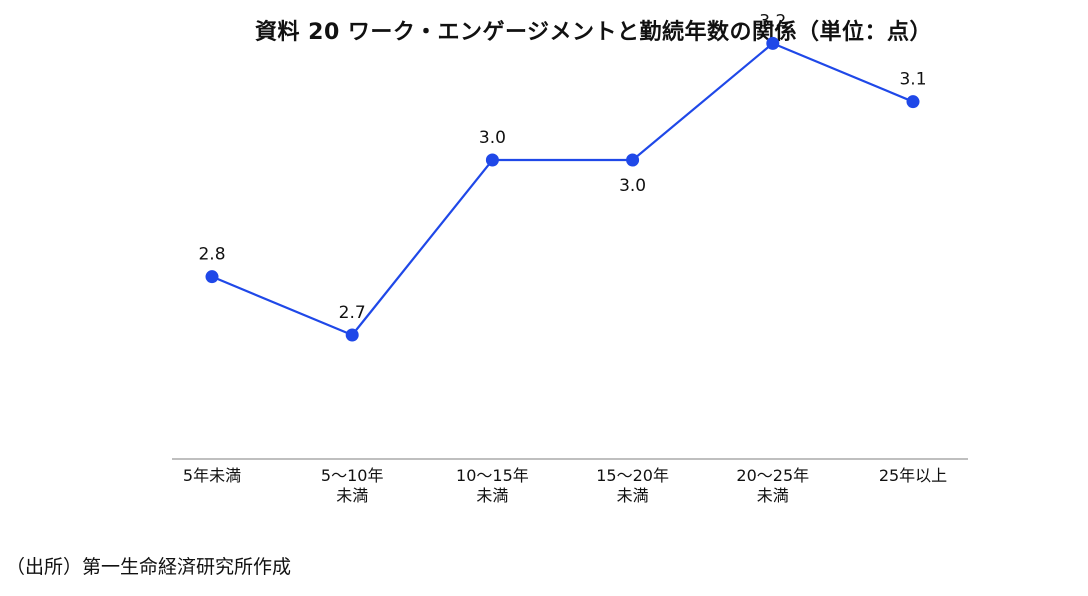 The image size is (1088, 596). Describe the element at coordinates (772, 475) in the screenshot. I see `x-tick-label: 20～25年` at that location.